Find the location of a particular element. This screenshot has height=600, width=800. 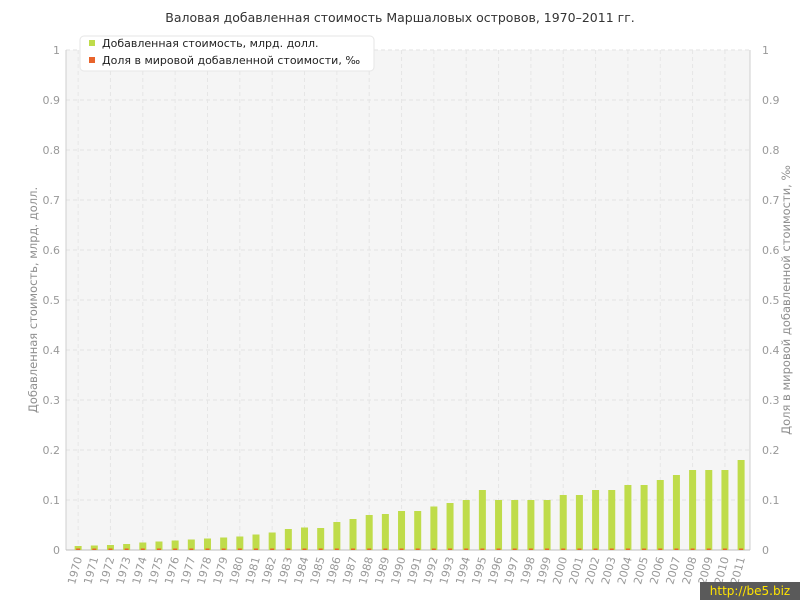

y-tick-left: 0.3 is located at coordinates (52, 400).